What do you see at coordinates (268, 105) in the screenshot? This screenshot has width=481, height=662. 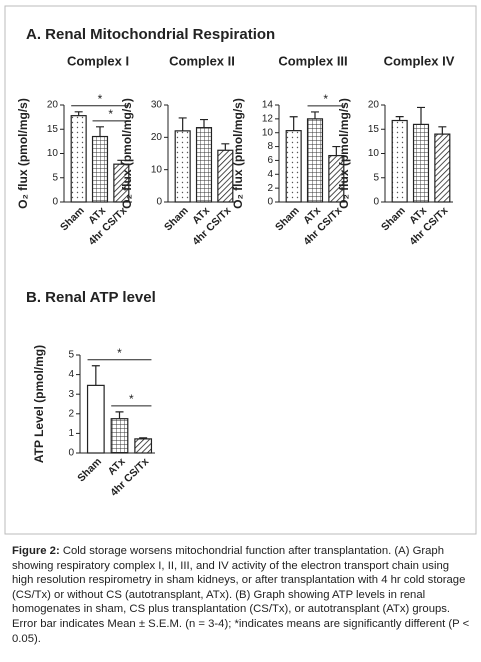 I see `y-tick-label: 14` at bounding box center [268, 105].